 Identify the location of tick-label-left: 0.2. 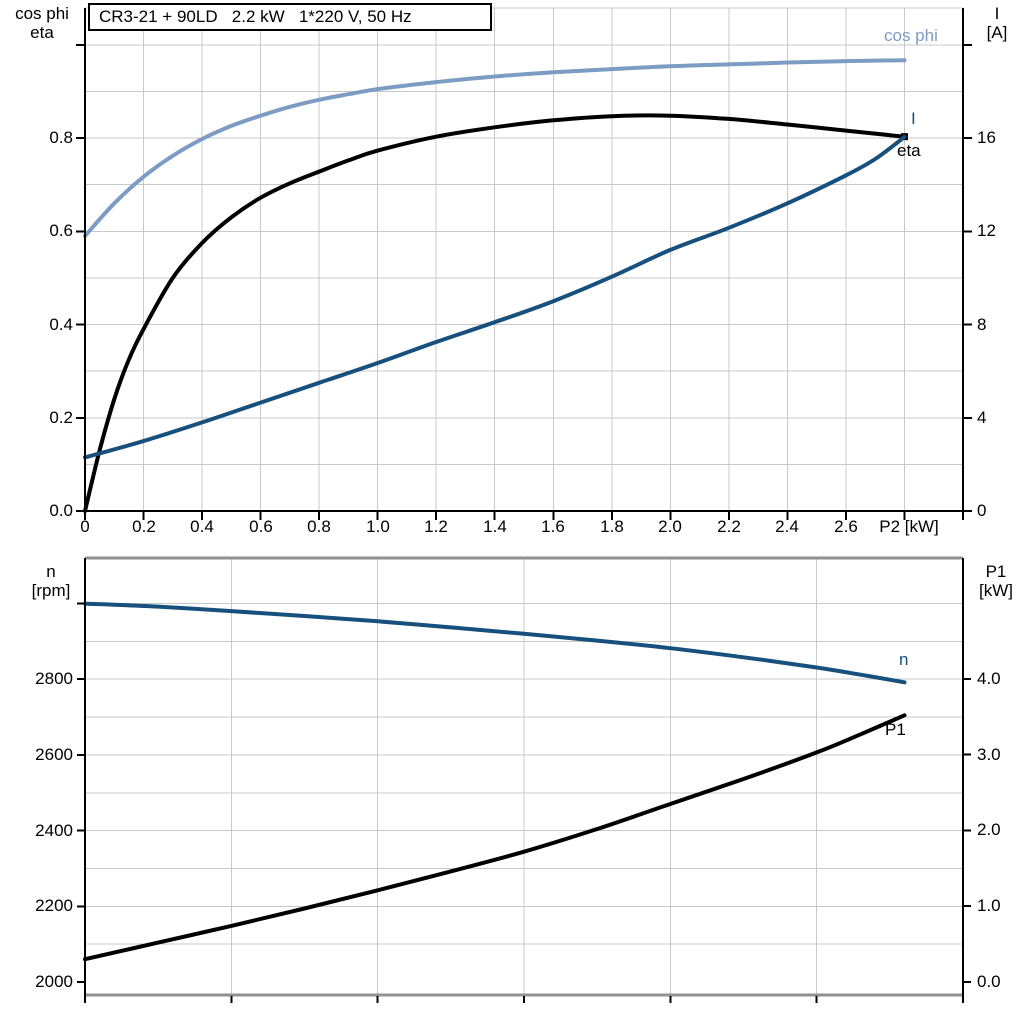
(61, 417).